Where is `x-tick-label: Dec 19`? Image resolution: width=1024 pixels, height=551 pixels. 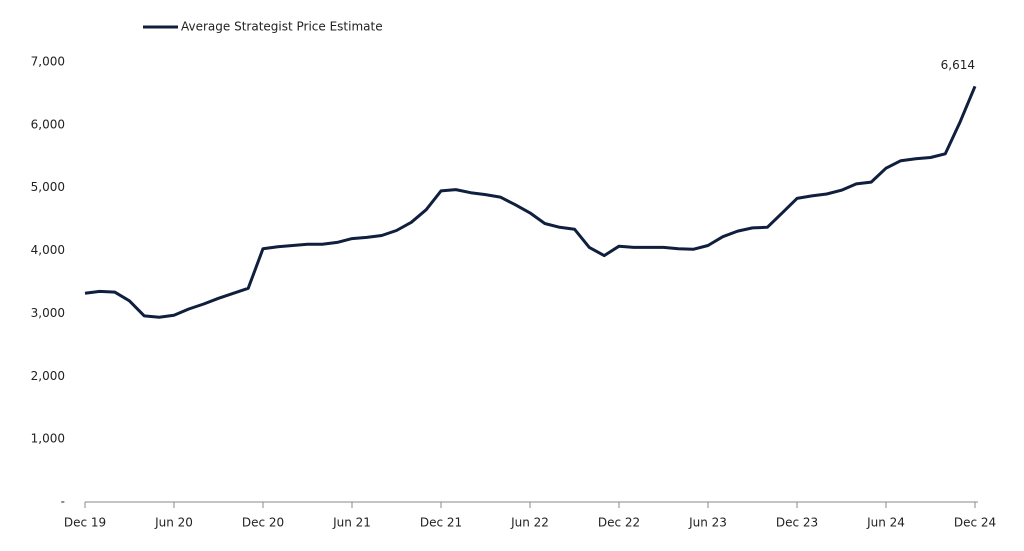 x-tick-label: Dec 19 is located at coordinates (85, 523).